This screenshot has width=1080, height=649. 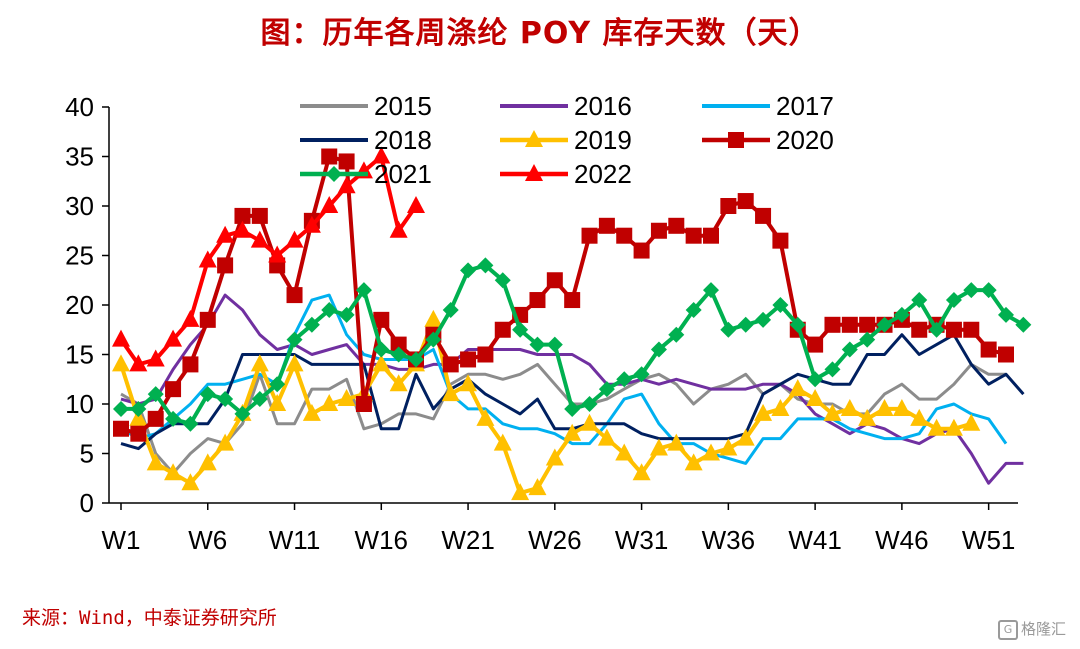 I want to click on x-tick-label: W41, so click(x=814, y=540).